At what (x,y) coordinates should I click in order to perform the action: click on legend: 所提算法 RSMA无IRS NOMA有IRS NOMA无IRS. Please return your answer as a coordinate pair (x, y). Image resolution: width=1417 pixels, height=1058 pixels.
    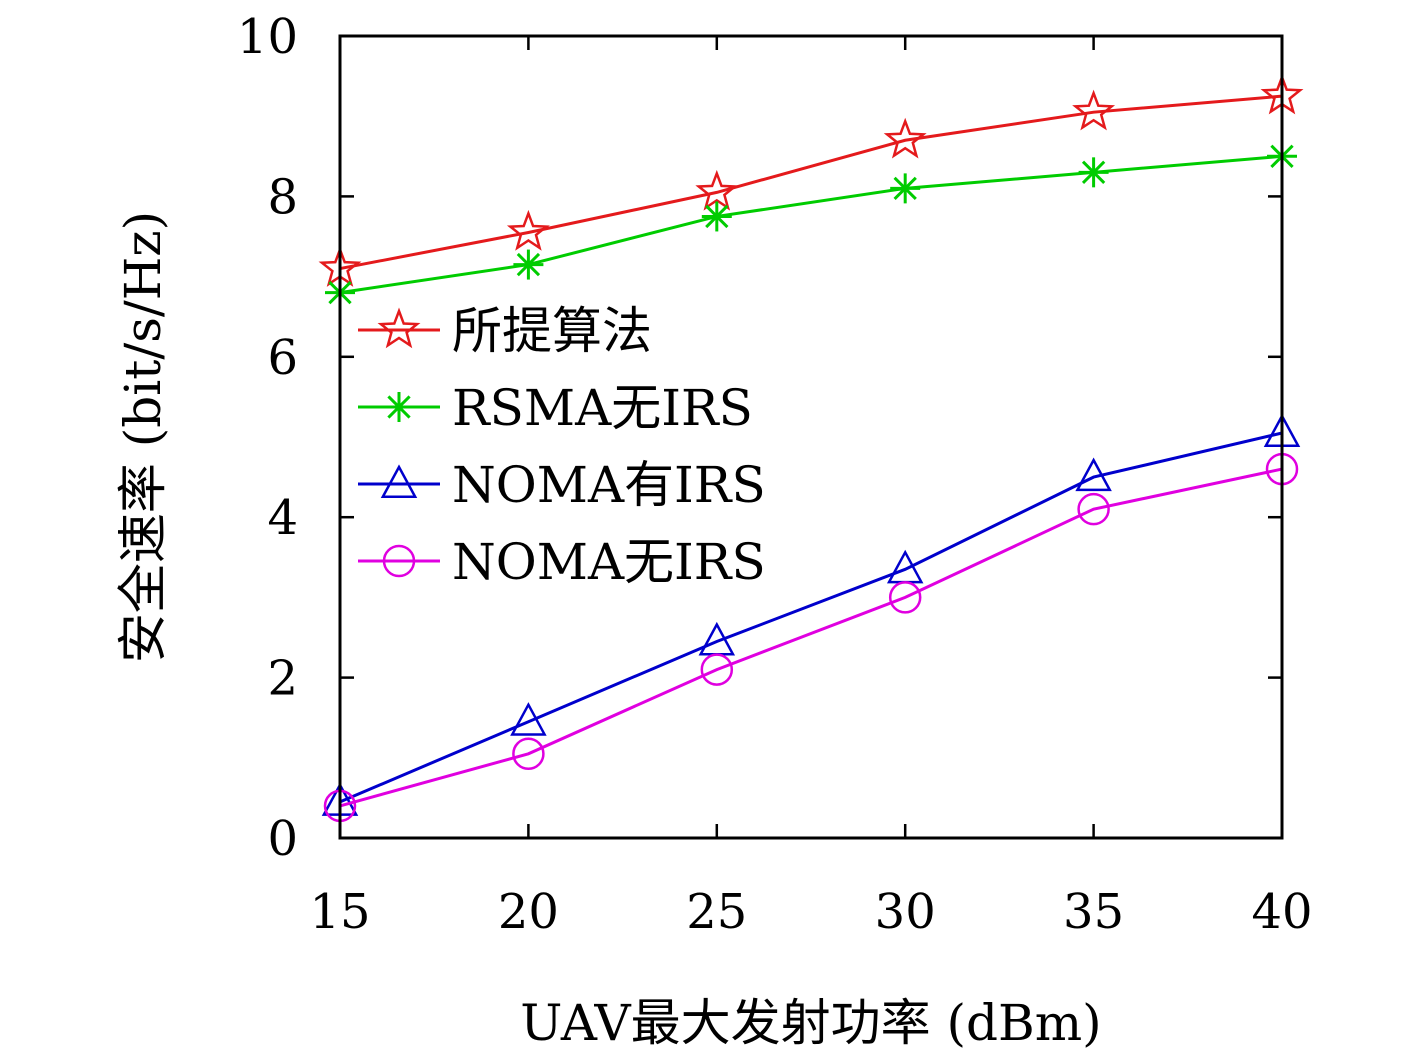
    Looking at the image, I should click on (562, 446).